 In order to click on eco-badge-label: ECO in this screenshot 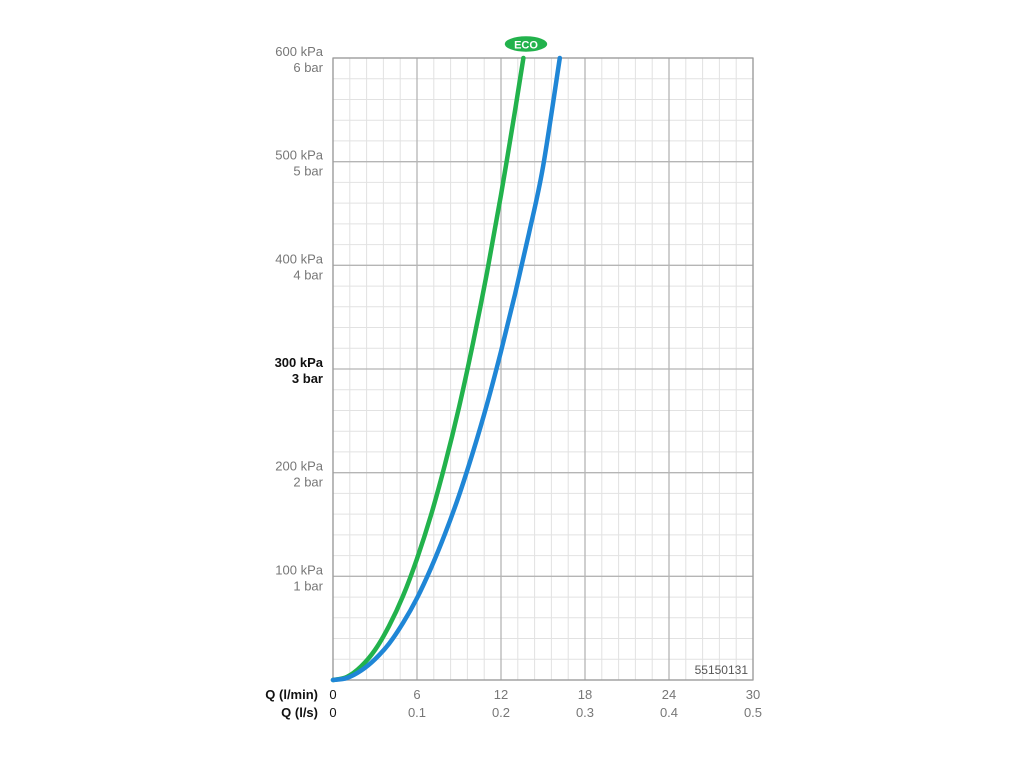, I will do `click(526, 46)`.